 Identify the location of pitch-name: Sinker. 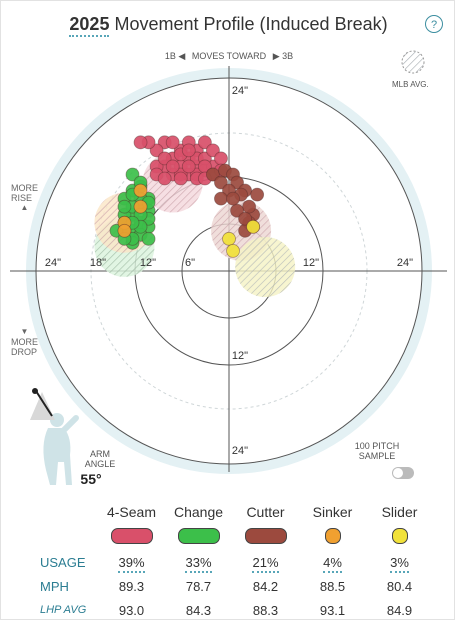
(332, 512).